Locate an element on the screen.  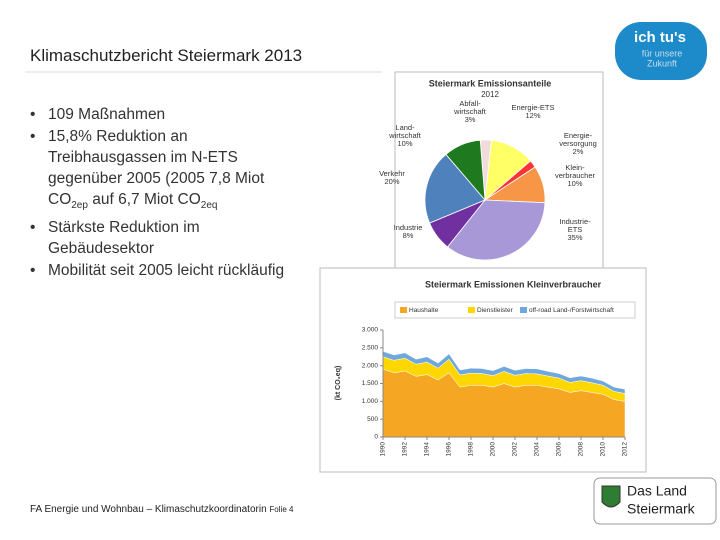
bullet: Mobilität seit 2005 leicht rückläufig is located at coordinates (164, 270).